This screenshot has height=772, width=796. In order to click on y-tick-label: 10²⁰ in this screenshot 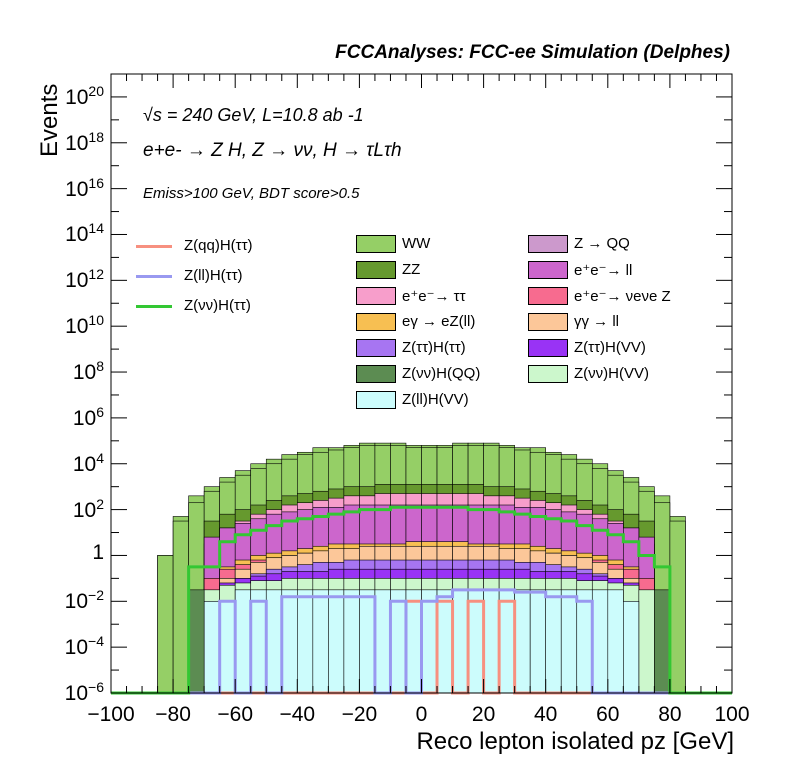, I will do `click(84, 95)`.